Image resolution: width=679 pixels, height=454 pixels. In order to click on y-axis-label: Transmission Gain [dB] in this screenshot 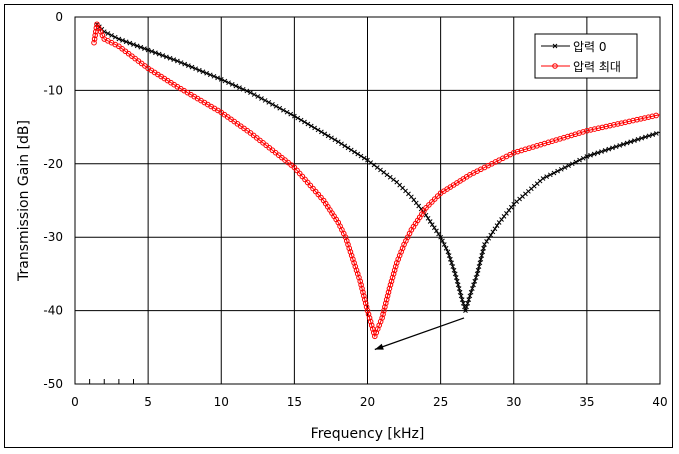, I will do `click(24, 201)`.